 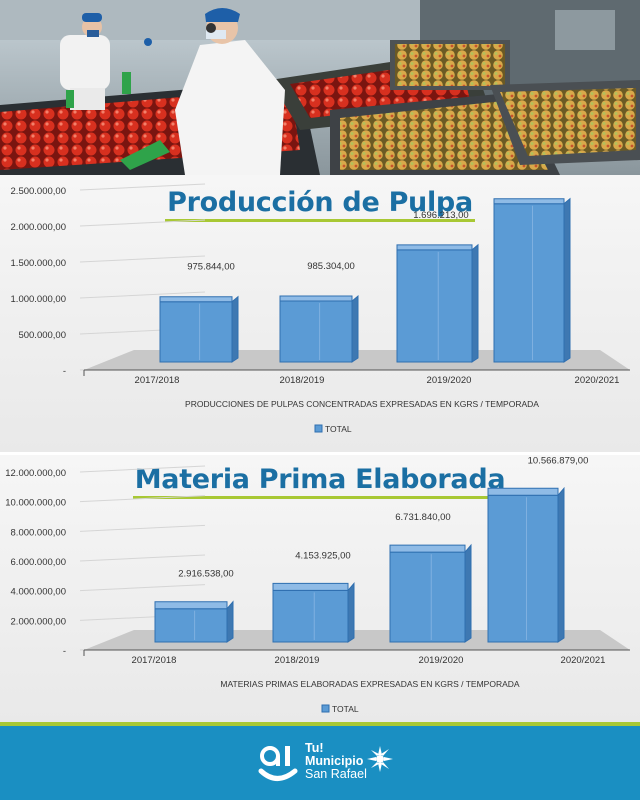 I want to click on logo-line-3: San Rafael, so click(x=336, y=774).